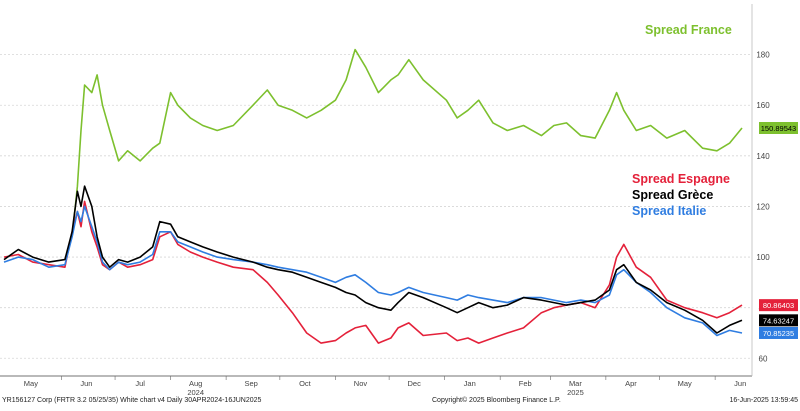  What do you see at coordinates (251, 383) in the screenshot?
I see `x-tick-label: Sep` at bounding box center [251, 383].